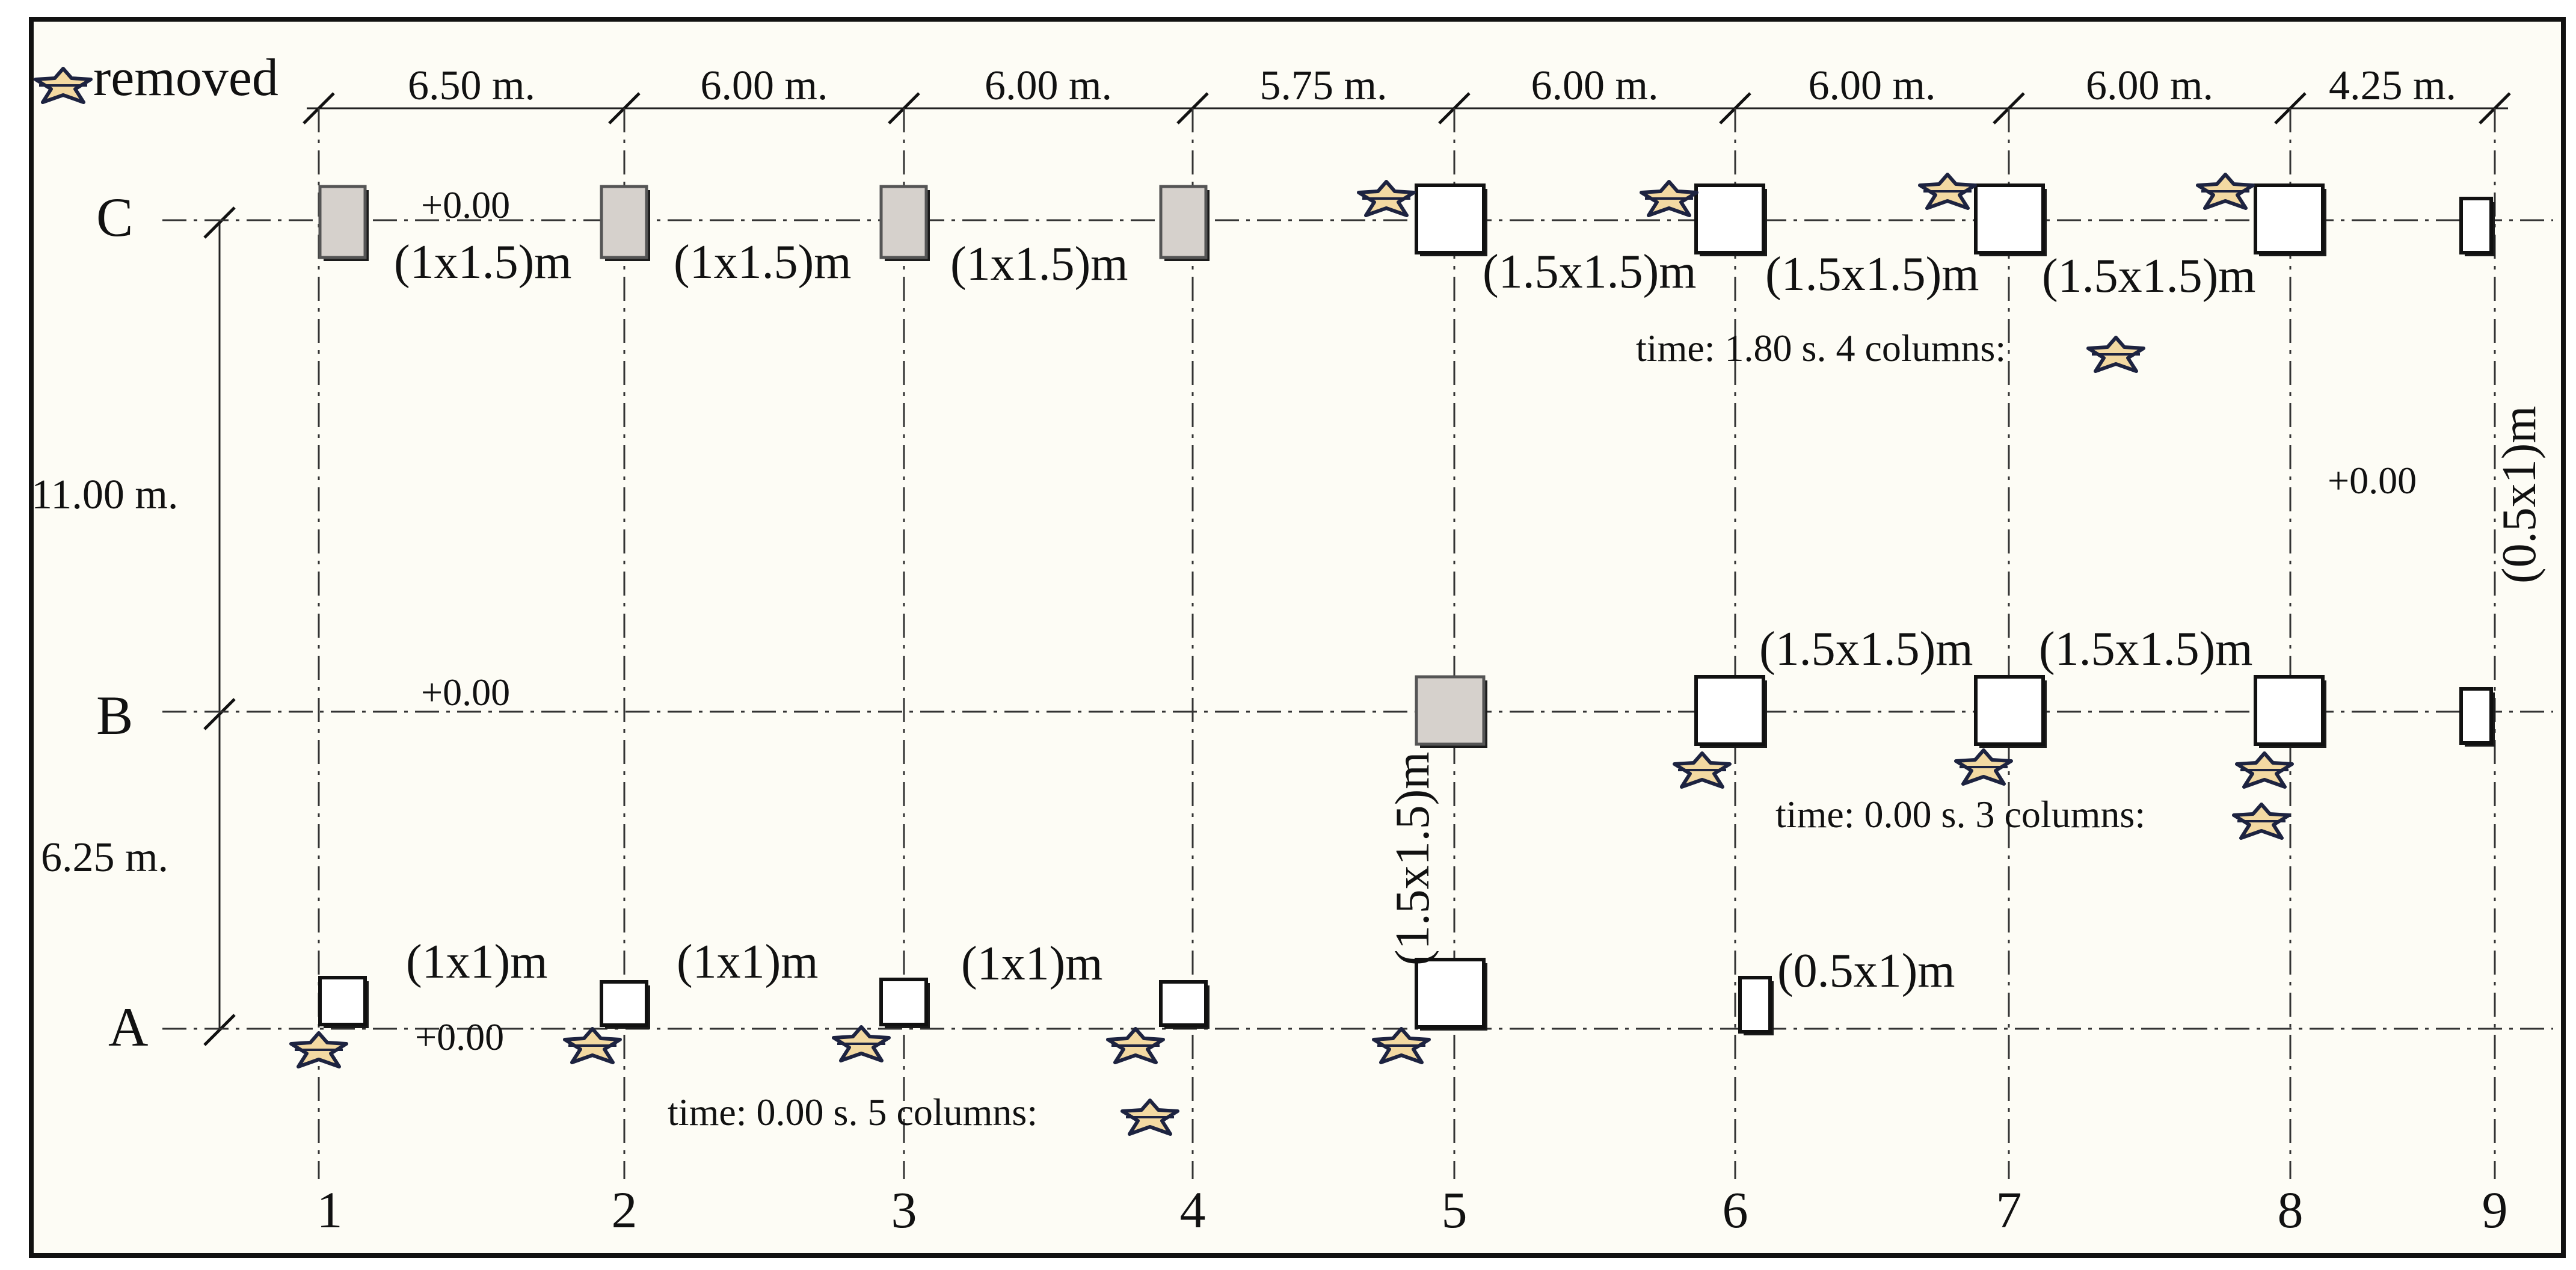  I want to click on size-labels-row-b: (1.5x1.5)m (1.5x1.5)m, so click(2006, 650).